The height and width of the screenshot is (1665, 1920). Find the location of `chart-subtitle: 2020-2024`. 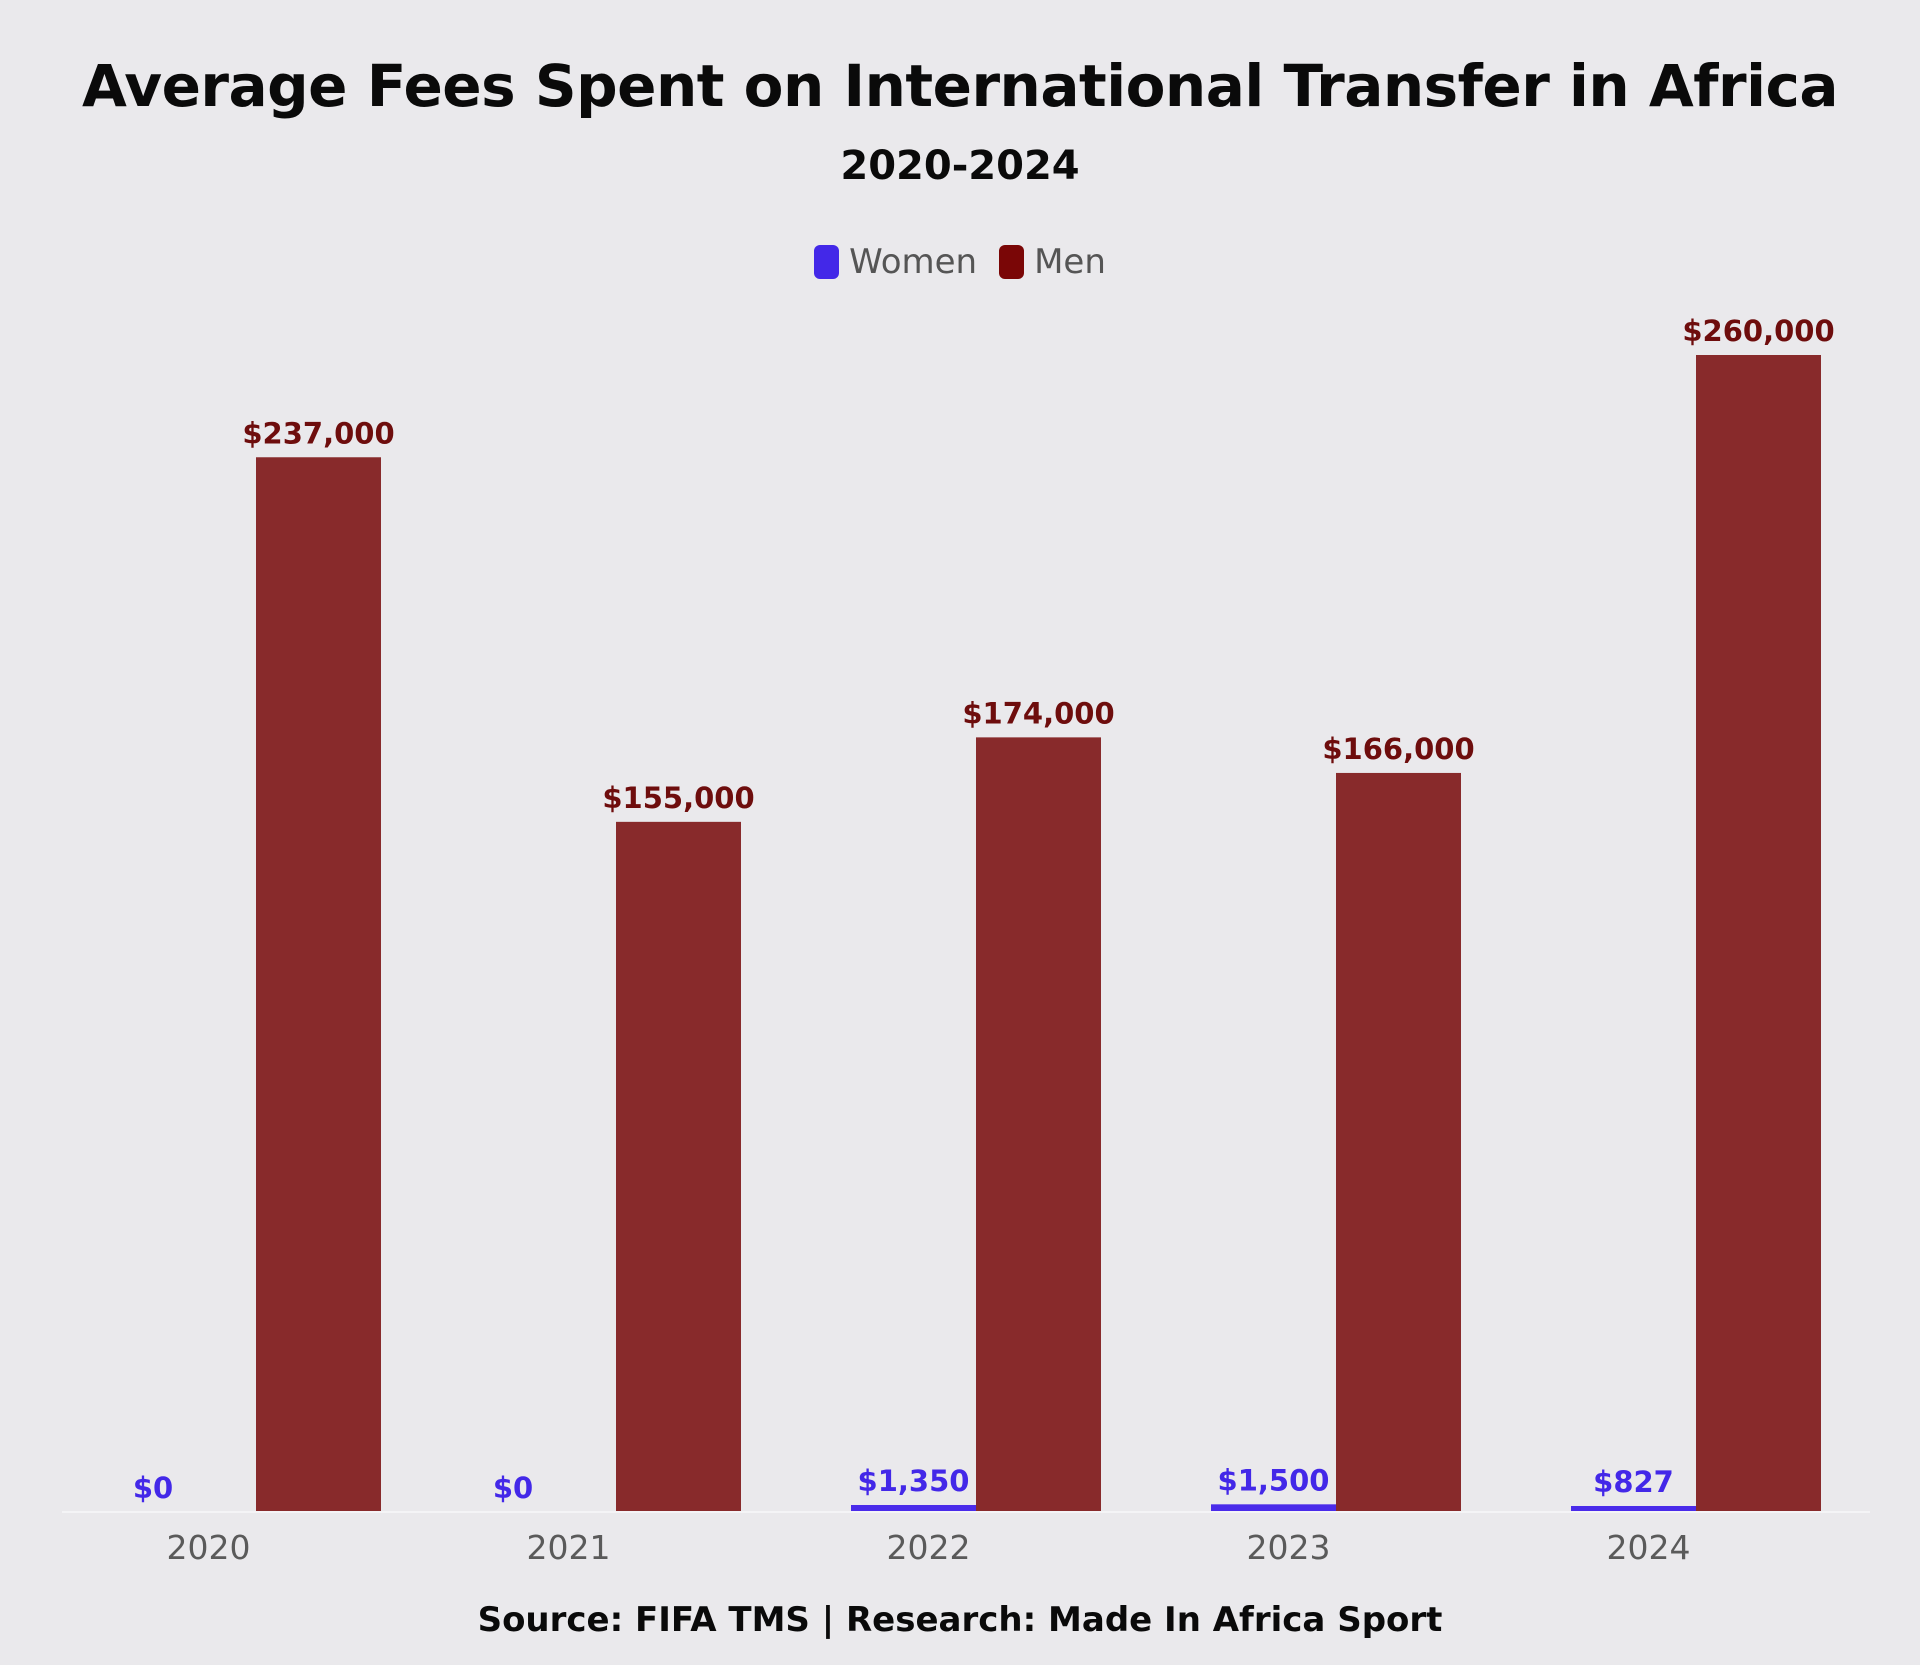

chart-subtitle: 2020-2024 is located at coordinates (960, 166).